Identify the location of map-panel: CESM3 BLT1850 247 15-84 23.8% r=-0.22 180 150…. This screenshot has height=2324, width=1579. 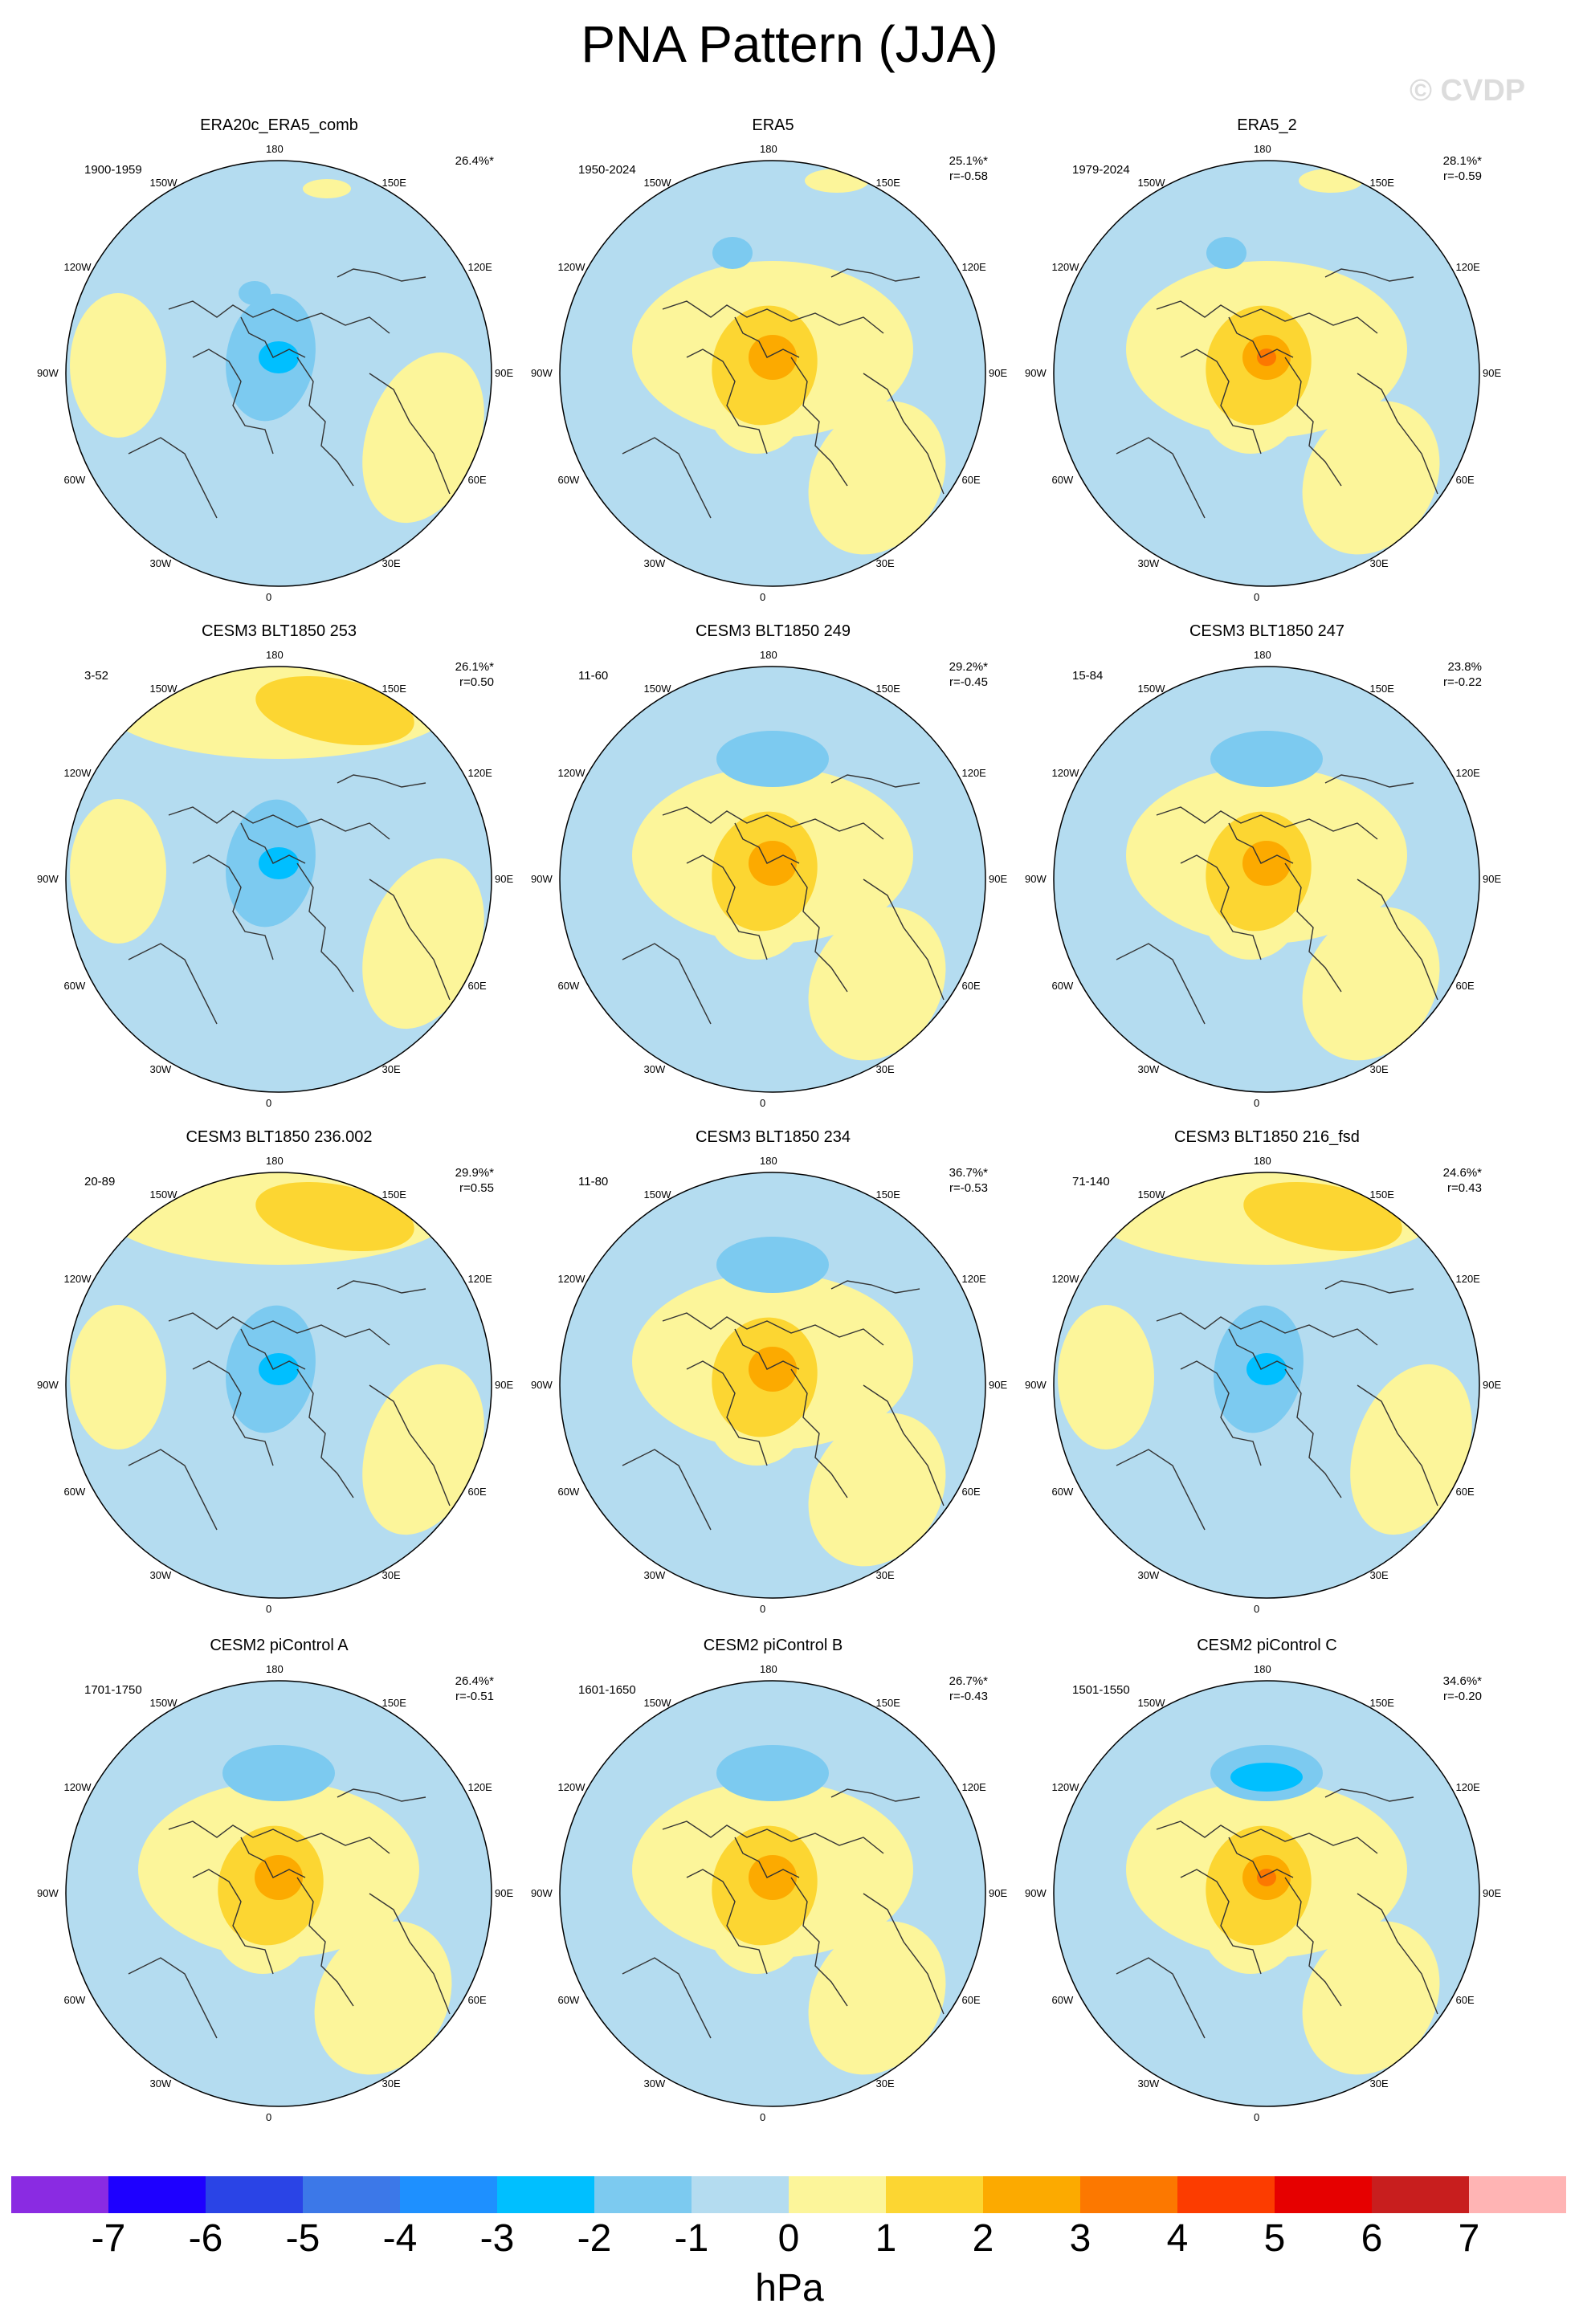
(1267, 873).